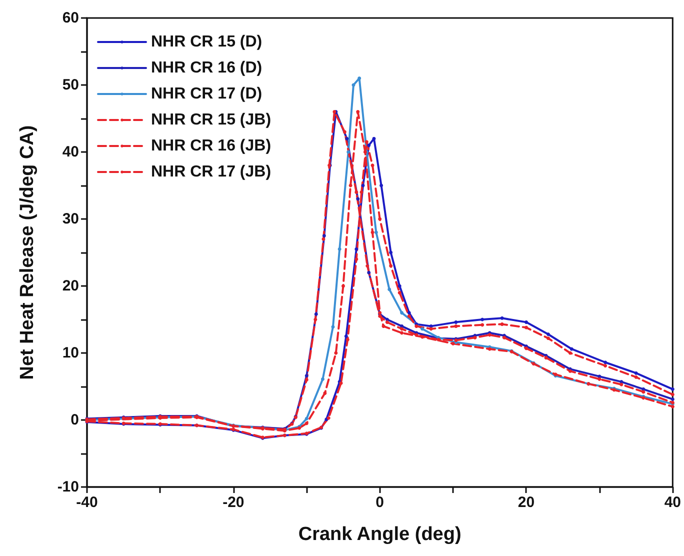 The height and width of the screenshot is (556, 684). I want to click on x-axis-title: Crank Angle (deg), so click(380, 534).